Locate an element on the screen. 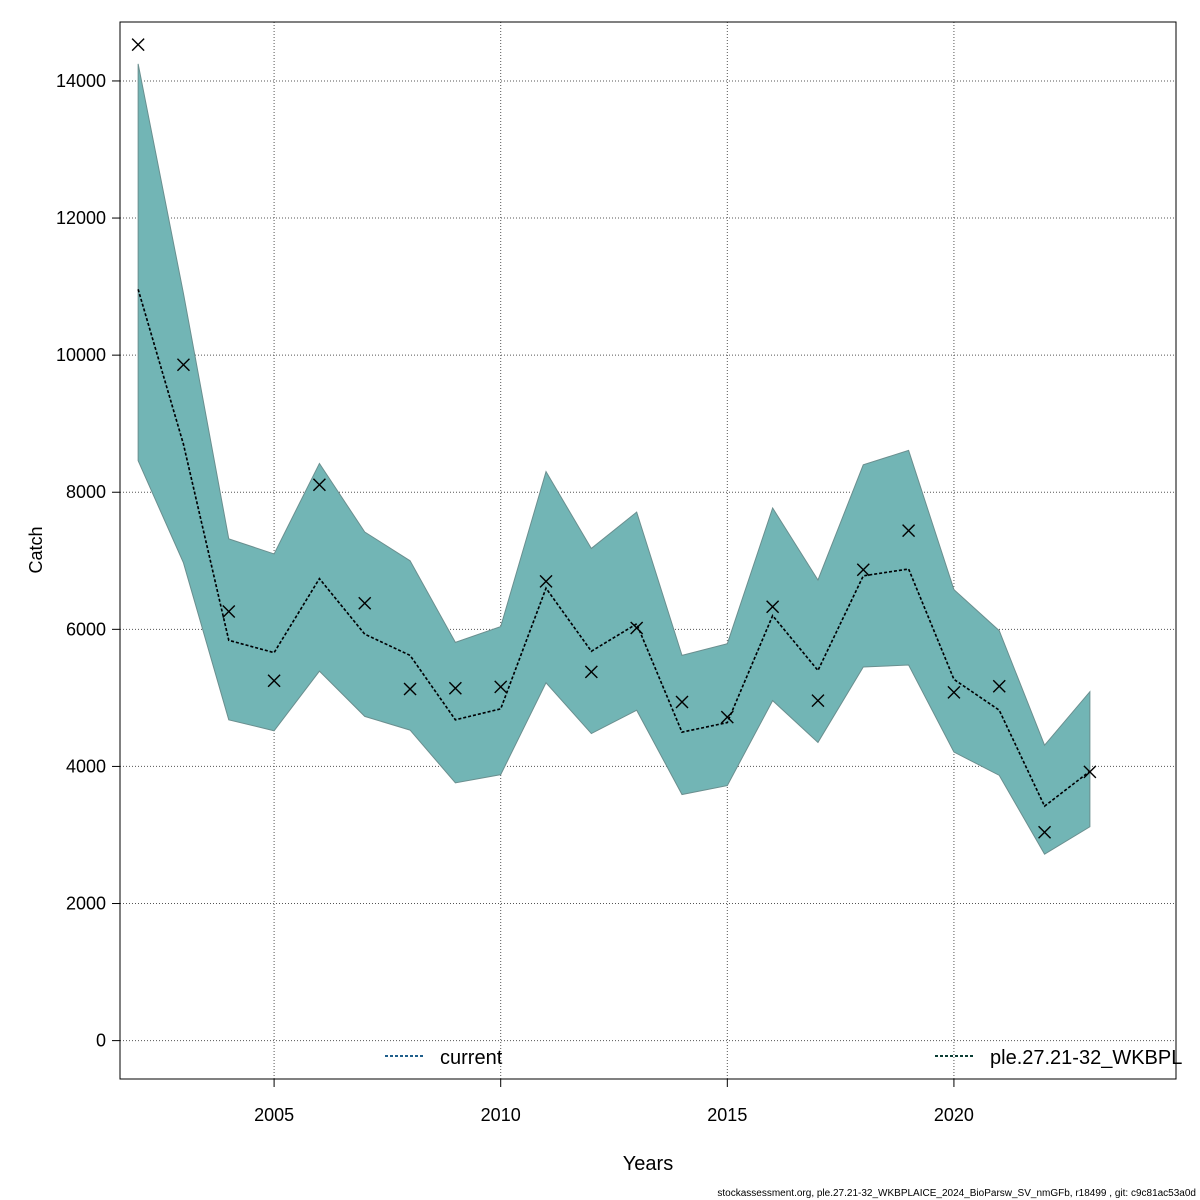 Image resolution: width=1200 pixels, height=1200 pixels. y-tick-label-4000: 4000 is located at coordinates (86, 766).